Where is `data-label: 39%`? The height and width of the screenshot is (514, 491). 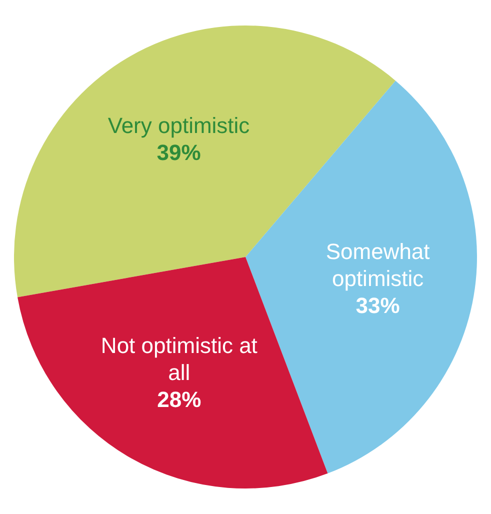
data-label: 39% is located at coordinates (178, 153).